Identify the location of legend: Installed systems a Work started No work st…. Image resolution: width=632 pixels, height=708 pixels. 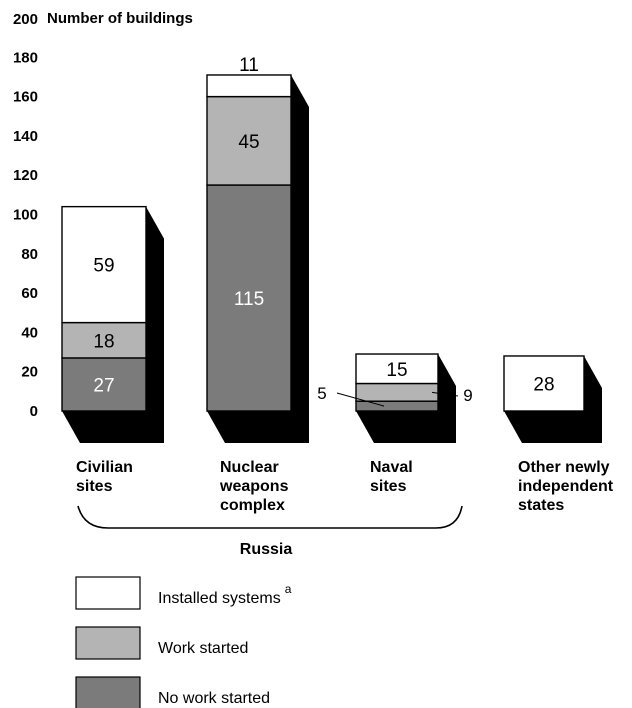
(183, 642).